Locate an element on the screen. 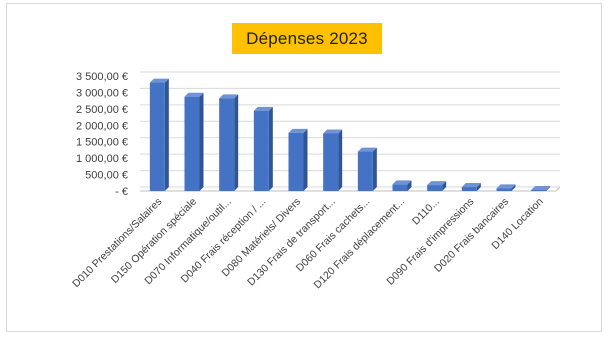 The image size is (609, 338). x-axis-line-depth is located at coordinates (558, 189).